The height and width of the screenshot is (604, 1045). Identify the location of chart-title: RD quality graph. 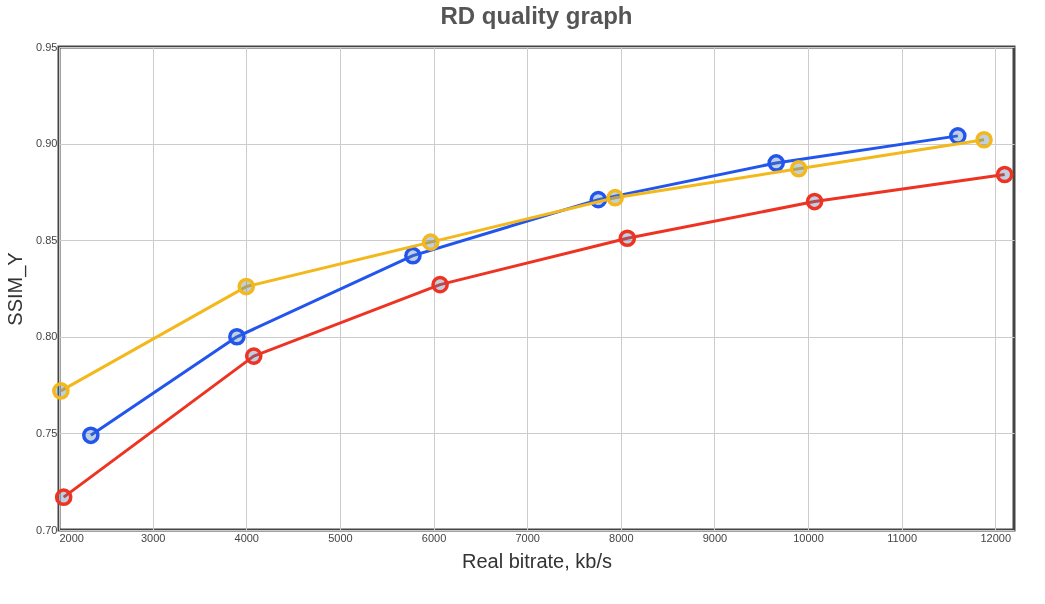
(536, 15).